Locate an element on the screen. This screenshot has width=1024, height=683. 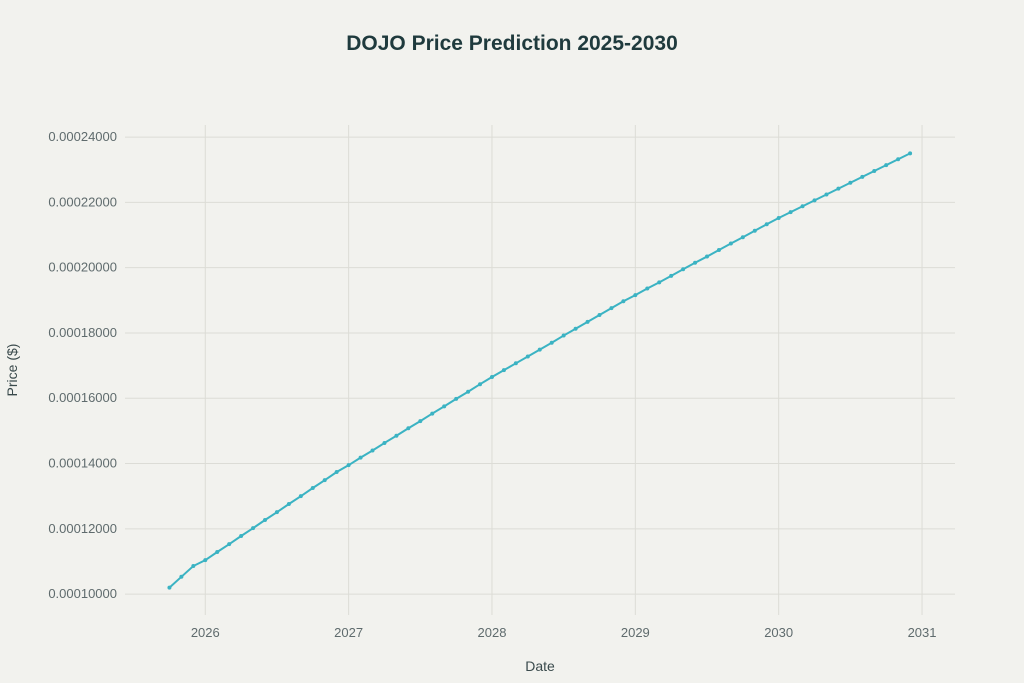
x-tick-label: 2030 is located at coordinates (778, 632).